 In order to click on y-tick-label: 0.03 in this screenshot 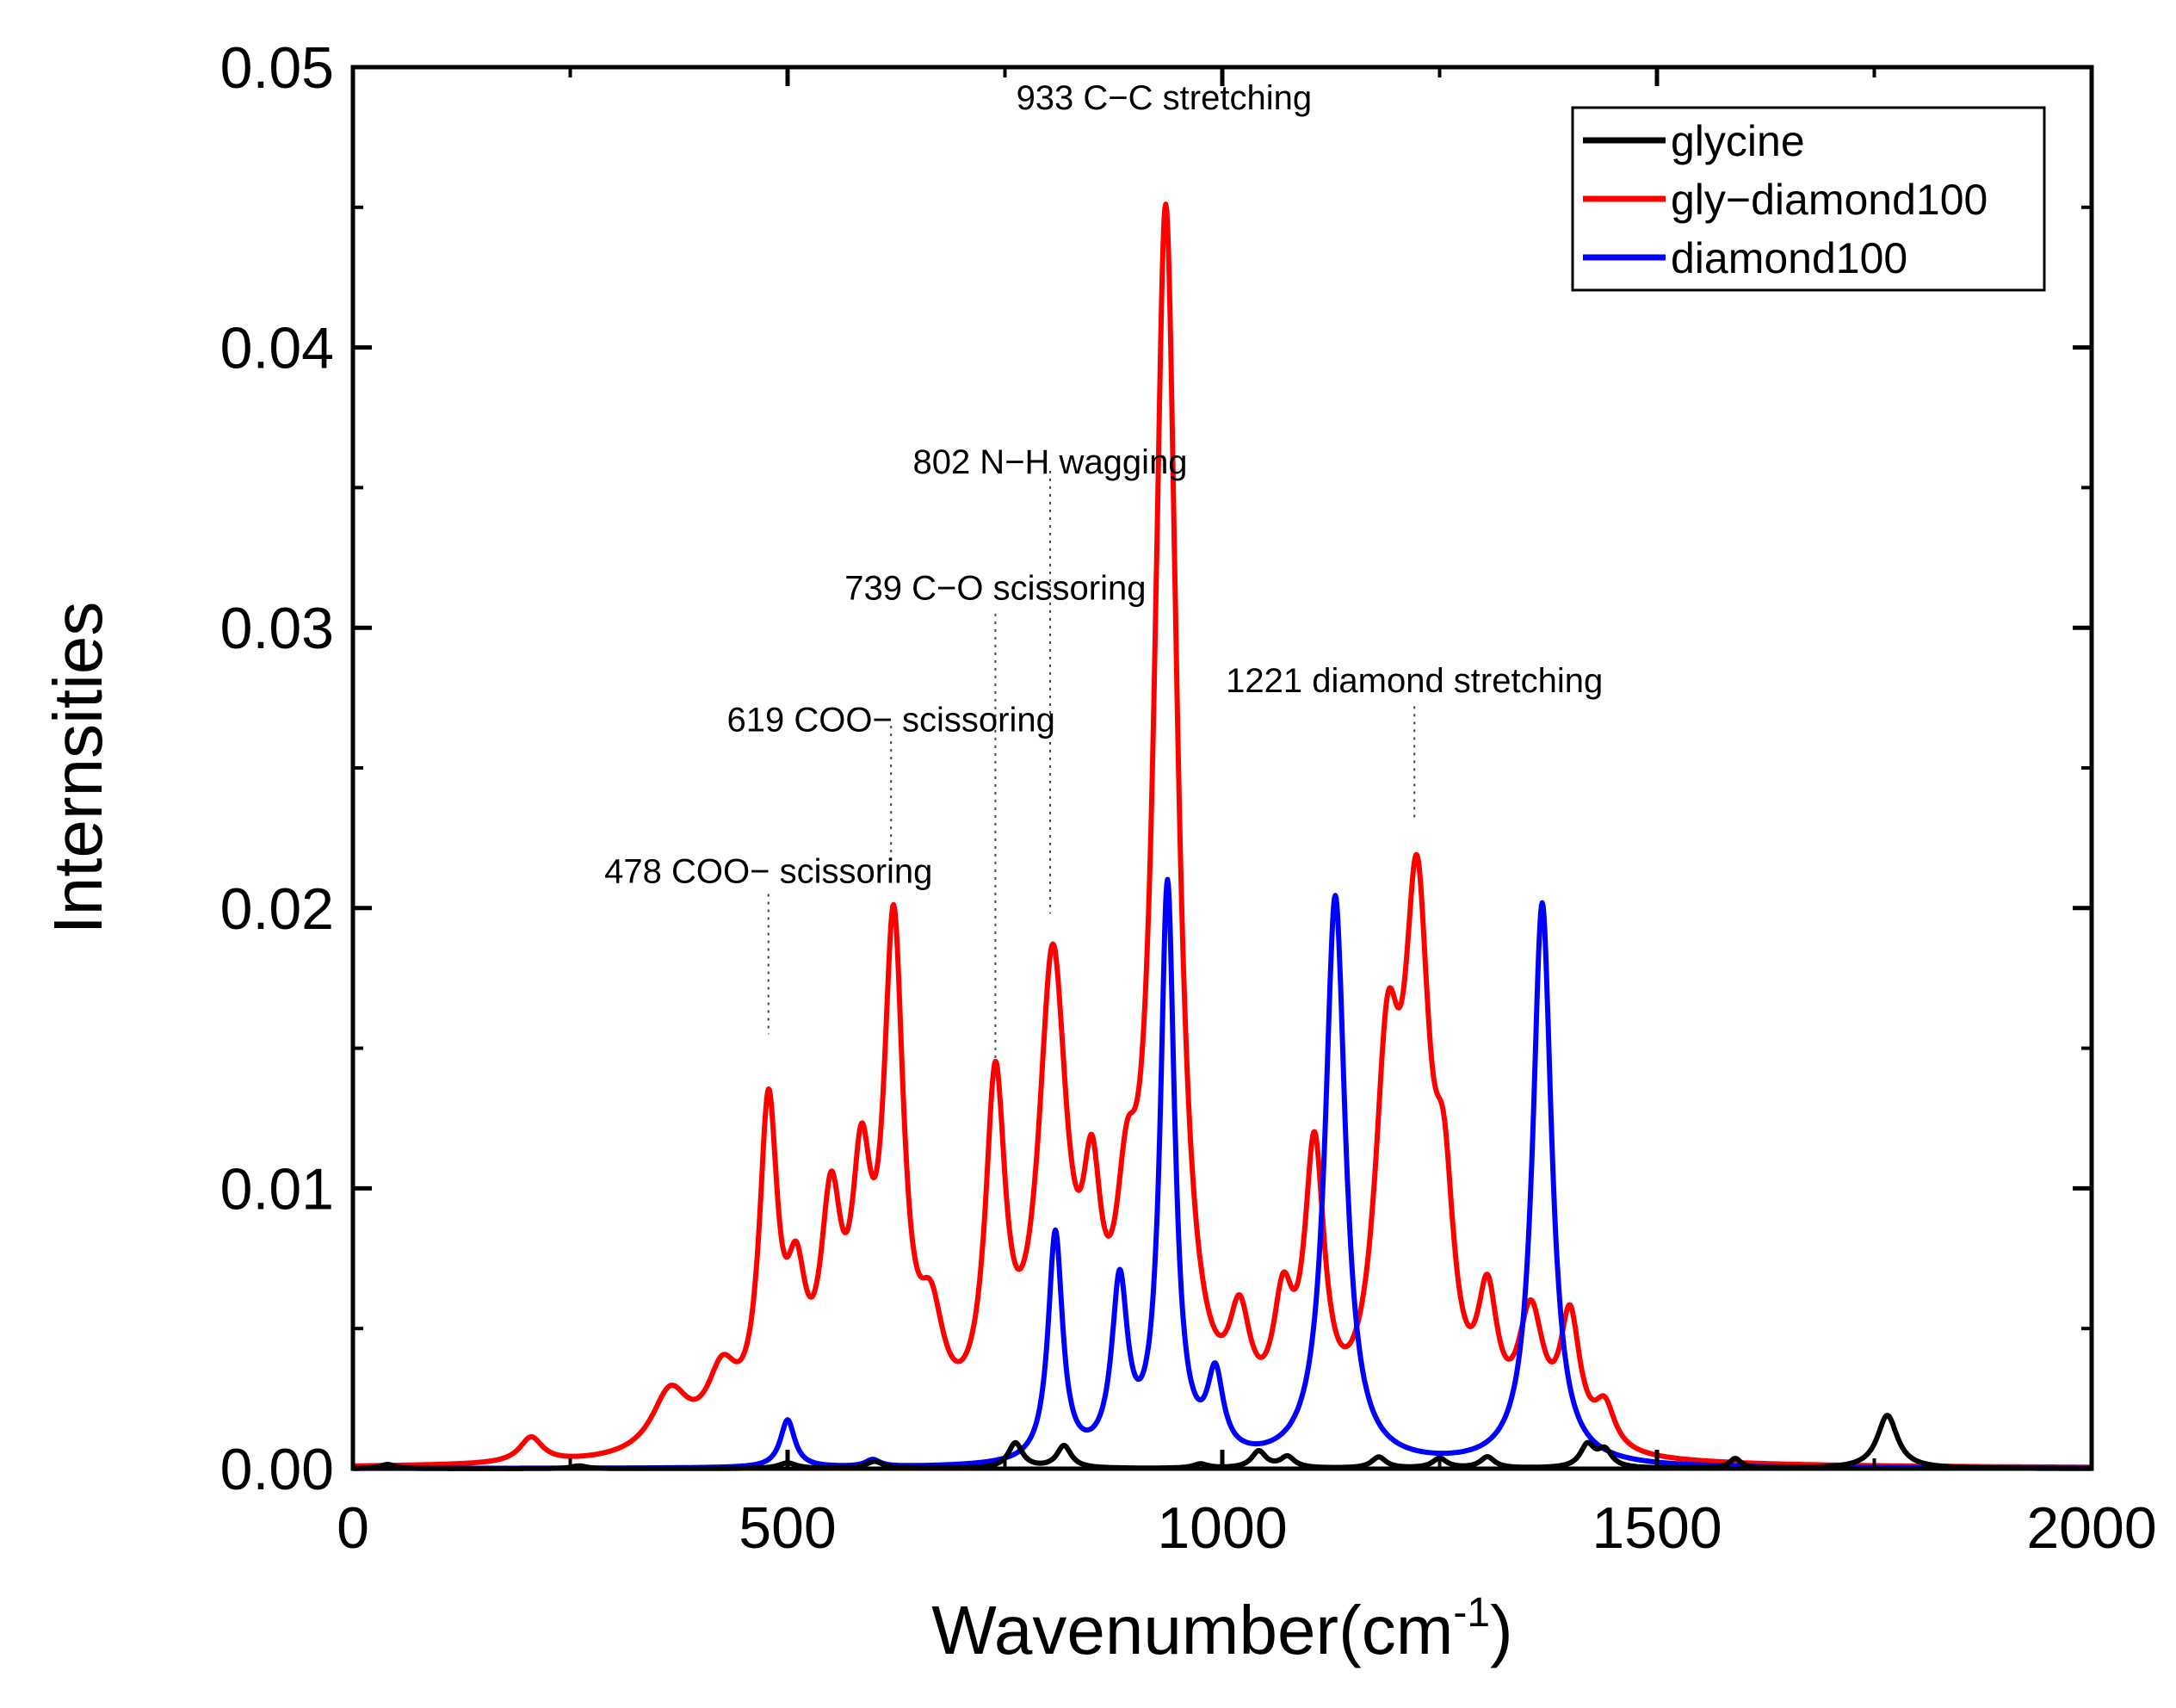, I will do `click(277, 628)`.